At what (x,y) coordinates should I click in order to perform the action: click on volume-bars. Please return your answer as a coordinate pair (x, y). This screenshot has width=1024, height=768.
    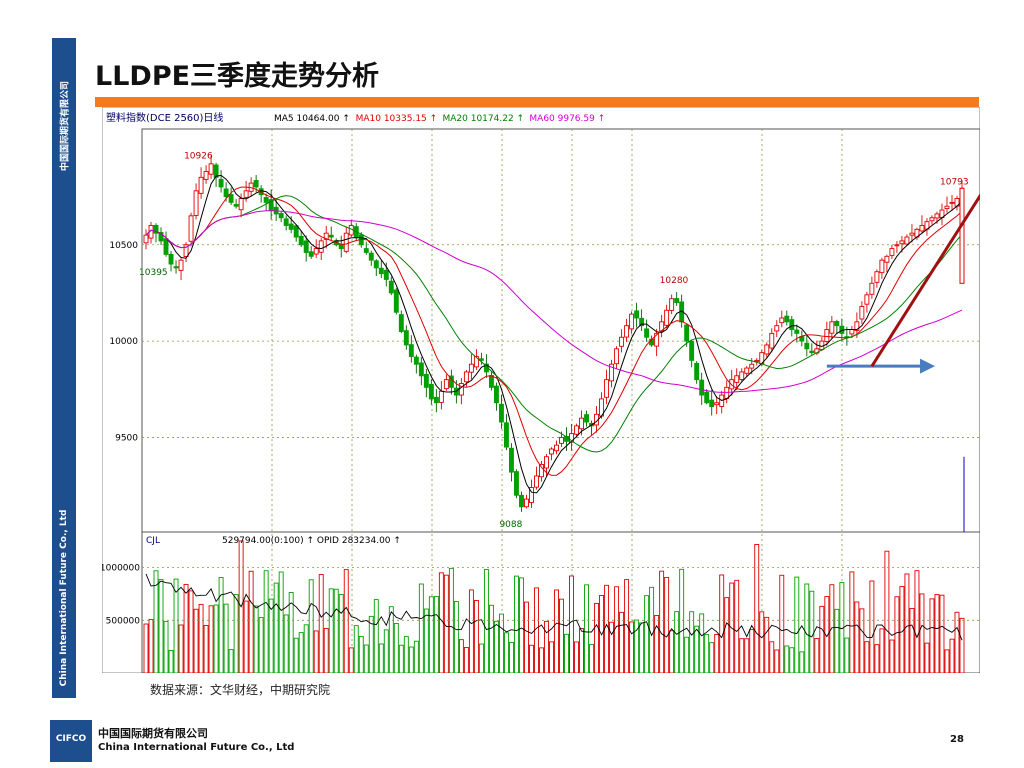
    Looking at the image, I should click on (554, 607).